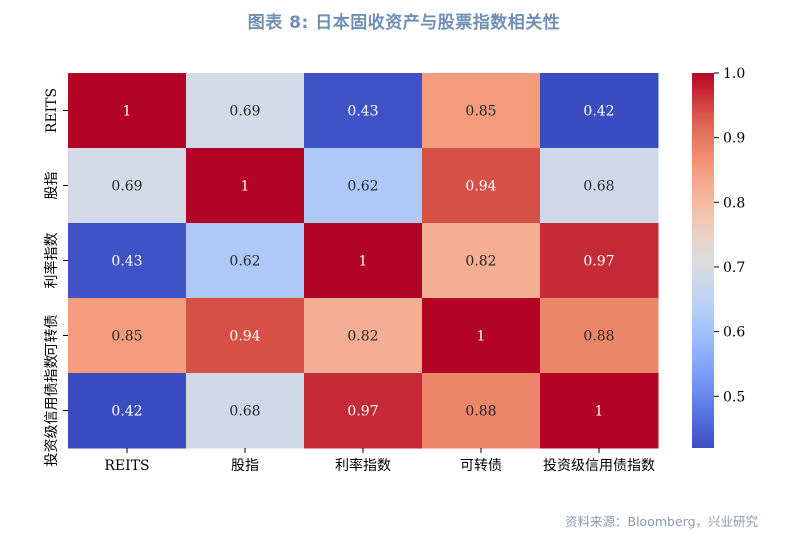  I want to click on cell-label-0-2: 0.43, so click(362, 112).